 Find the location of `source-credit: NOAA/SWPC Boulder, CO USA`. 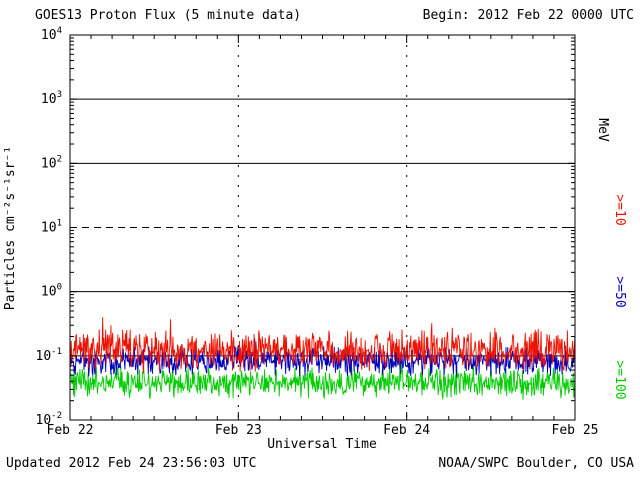

source-credit: NOAA/SWPC Boulder, CO USA is located at coordinates (536, 463).